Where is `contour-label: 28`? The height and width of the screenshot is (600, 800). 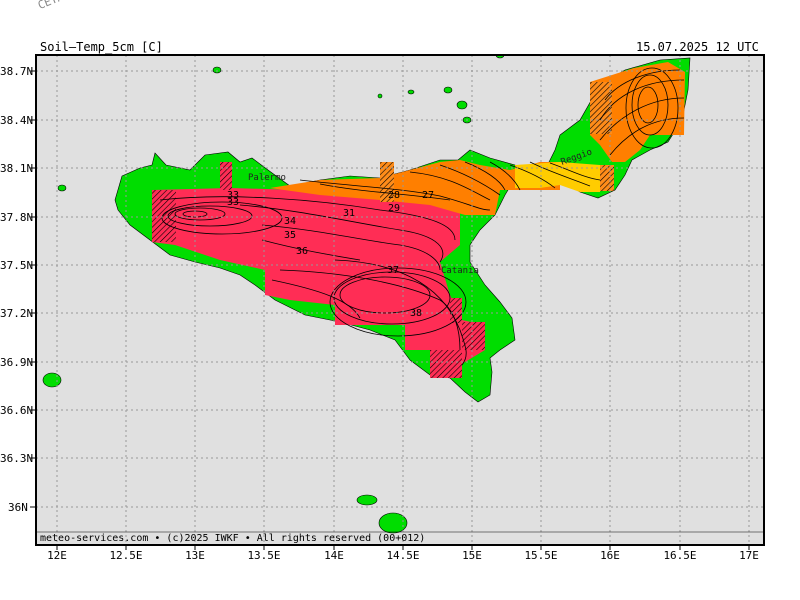 contour-label: 28 is located at coordinates (394, 195).